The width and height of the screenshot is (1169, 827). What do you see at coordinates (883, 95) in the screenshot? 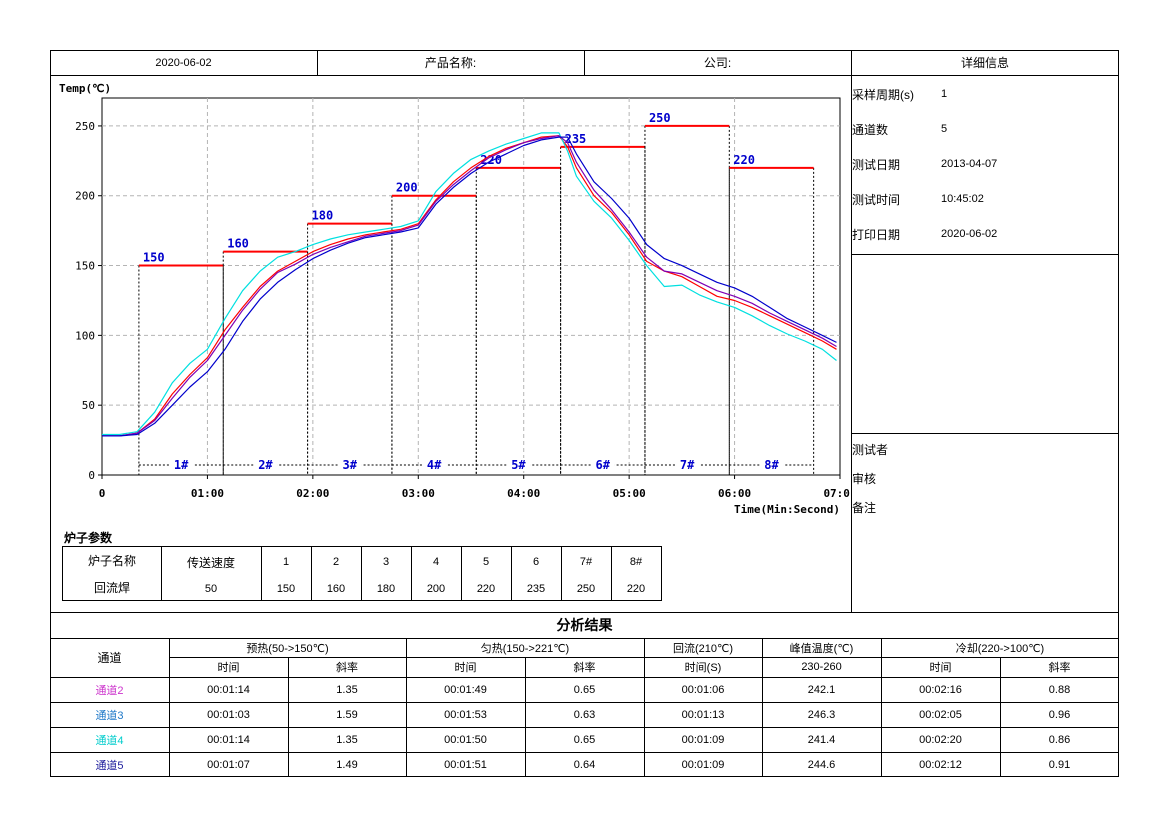
I see `detail-label: 采样周期(s)` at bounding box center [883, 95].